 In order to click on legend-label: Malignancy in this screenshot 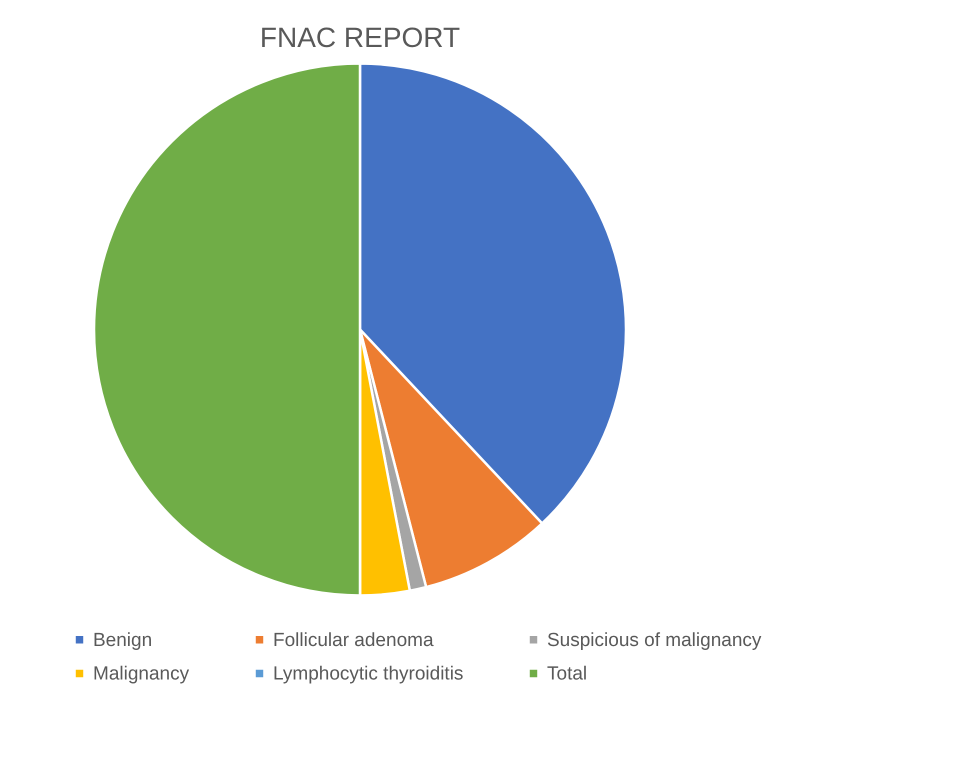, I will do `click(141, 674)`.